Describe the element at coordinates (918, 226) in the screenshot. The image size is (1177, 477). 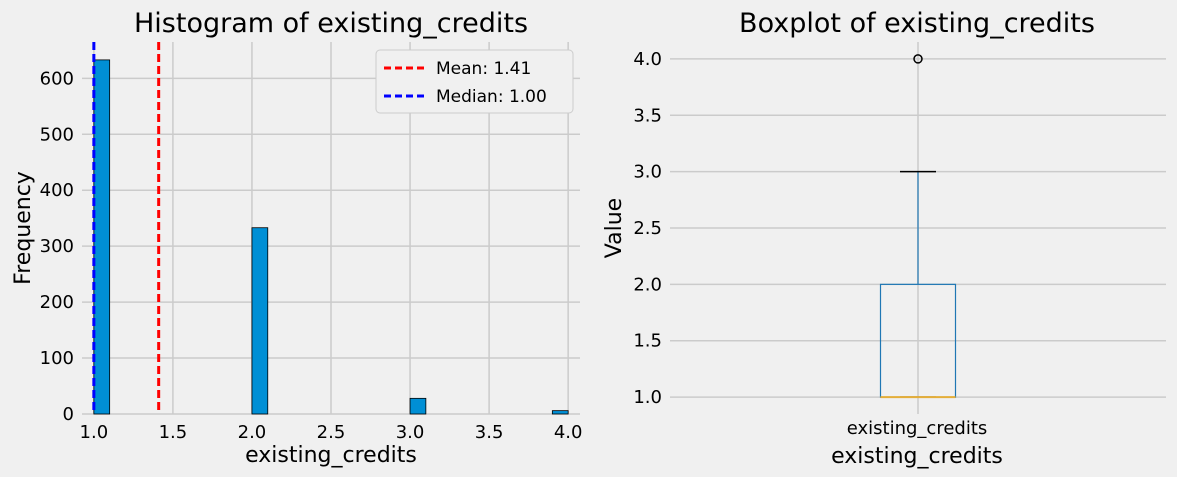
I see `boxplot-marks` at that location.